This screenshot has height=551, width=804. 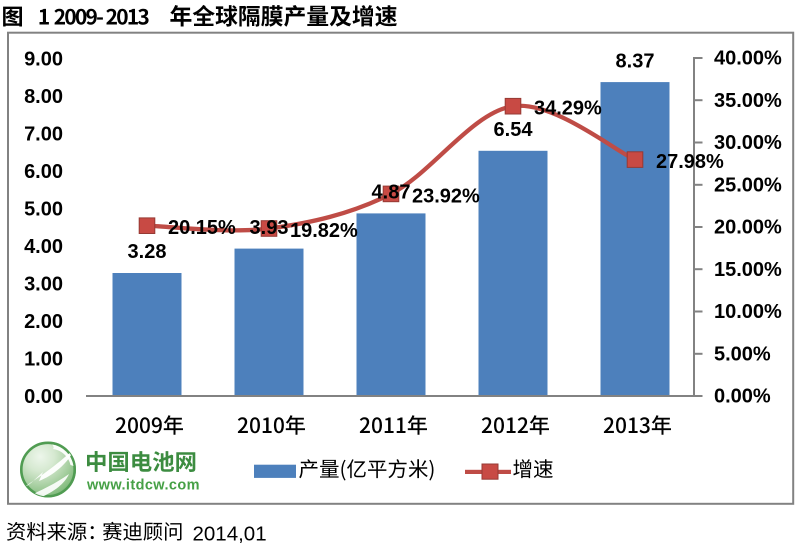 I want to click on svg-text: 2.00, so click(x=43, y=322).